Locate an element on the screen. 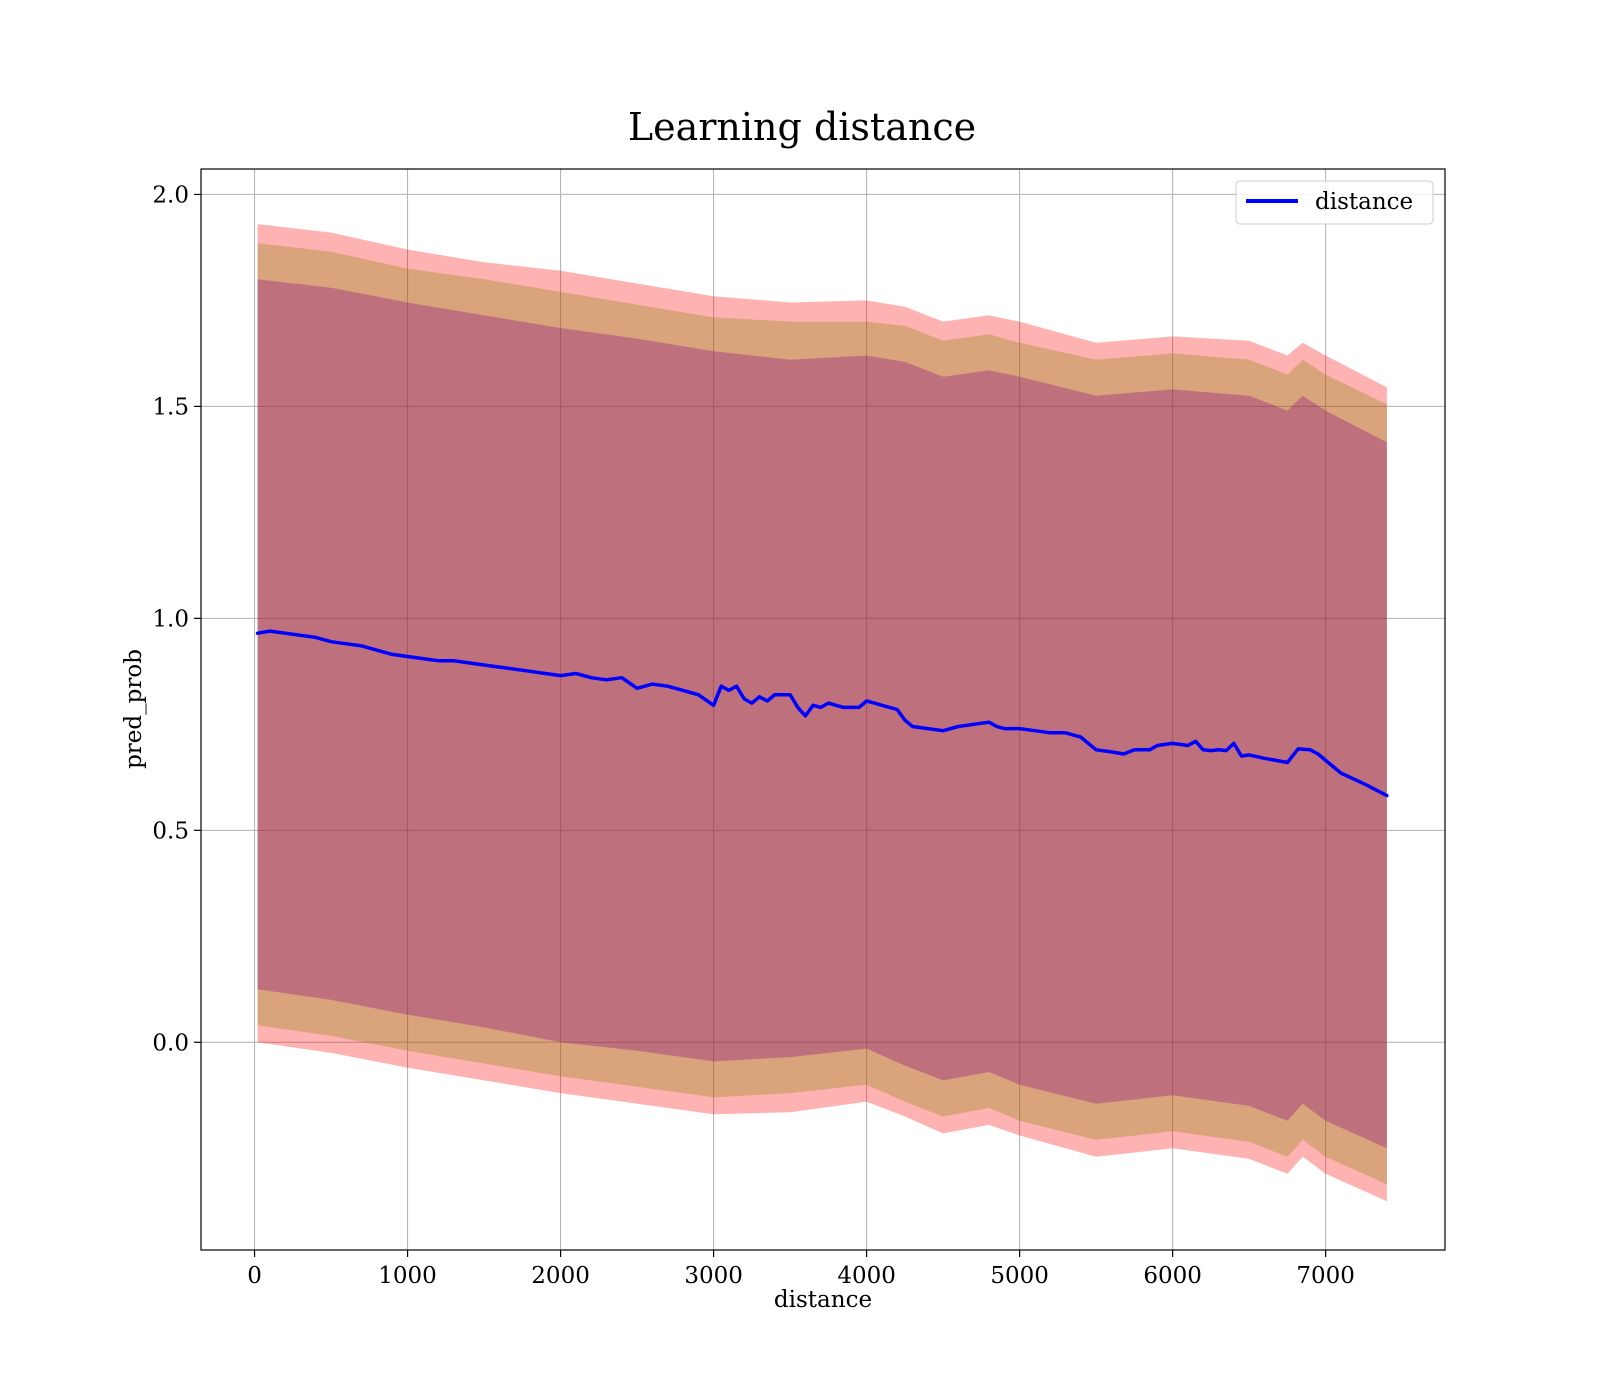 The height and width of the screenshot is (1400, 1600). legend-box is located at coordinates (1334, 202).